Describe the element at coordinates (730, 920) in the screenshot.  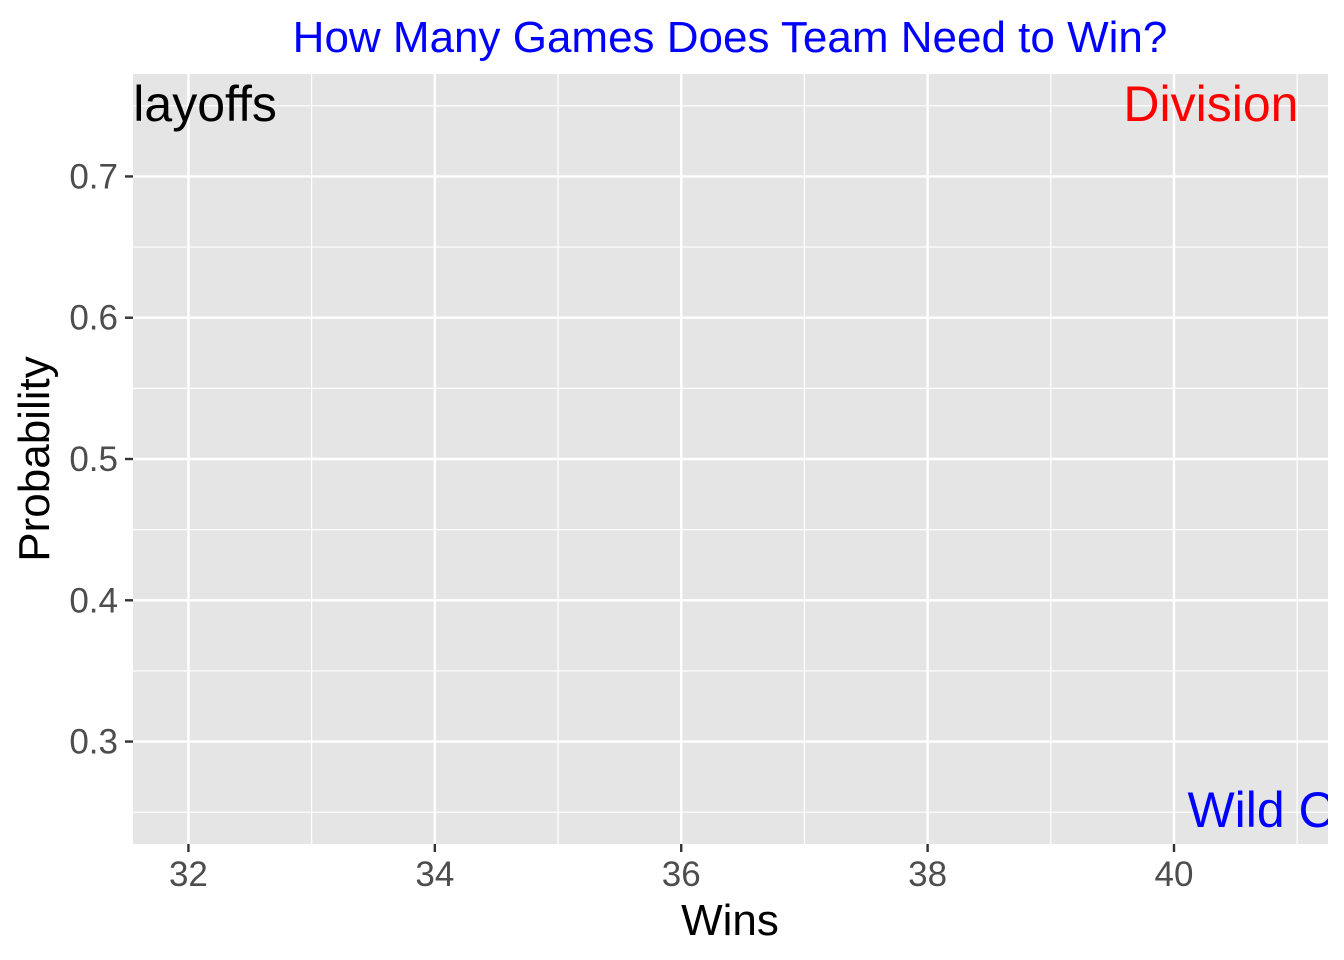
I see `x-axis-title: Wins` at that location.